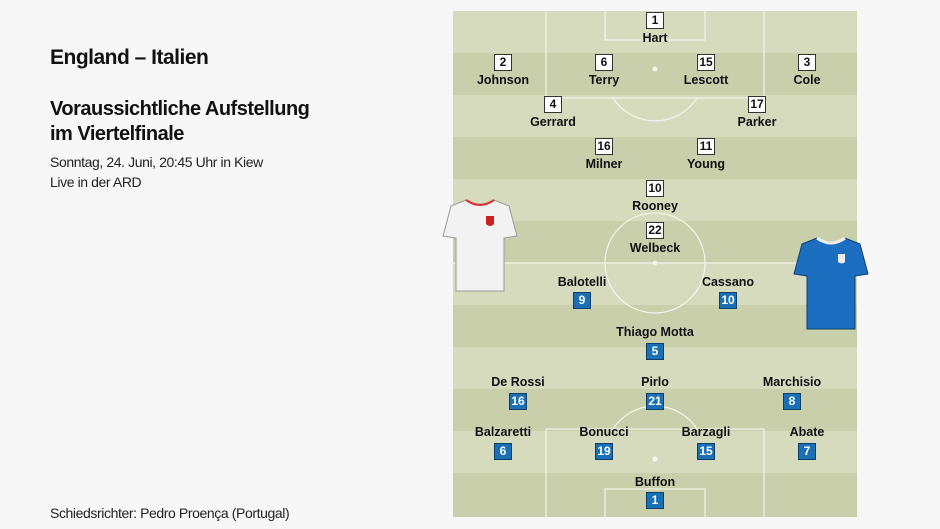 The width and height of the screenshot is (940, 529). Describe the element at coordinates (655, 332) in the screenshot. I see `italy-player-name: Thiago Motta` at that location.